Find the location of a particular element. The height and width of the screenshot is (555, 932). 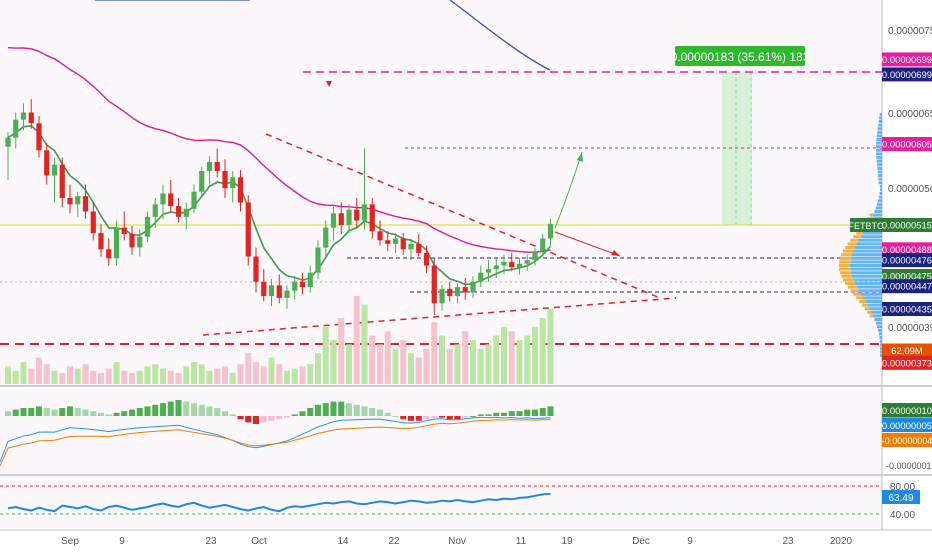

rsi-axis: 80.00 63.49 40.00 is located at coordinates (901, 501).